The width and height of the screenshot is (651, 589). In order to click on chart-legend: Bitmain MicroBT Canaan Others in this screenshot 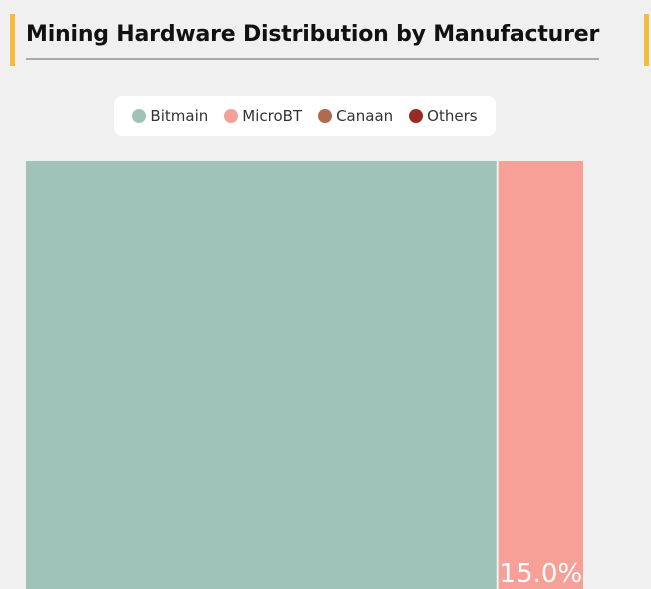, I will do `click(305, 116)`.